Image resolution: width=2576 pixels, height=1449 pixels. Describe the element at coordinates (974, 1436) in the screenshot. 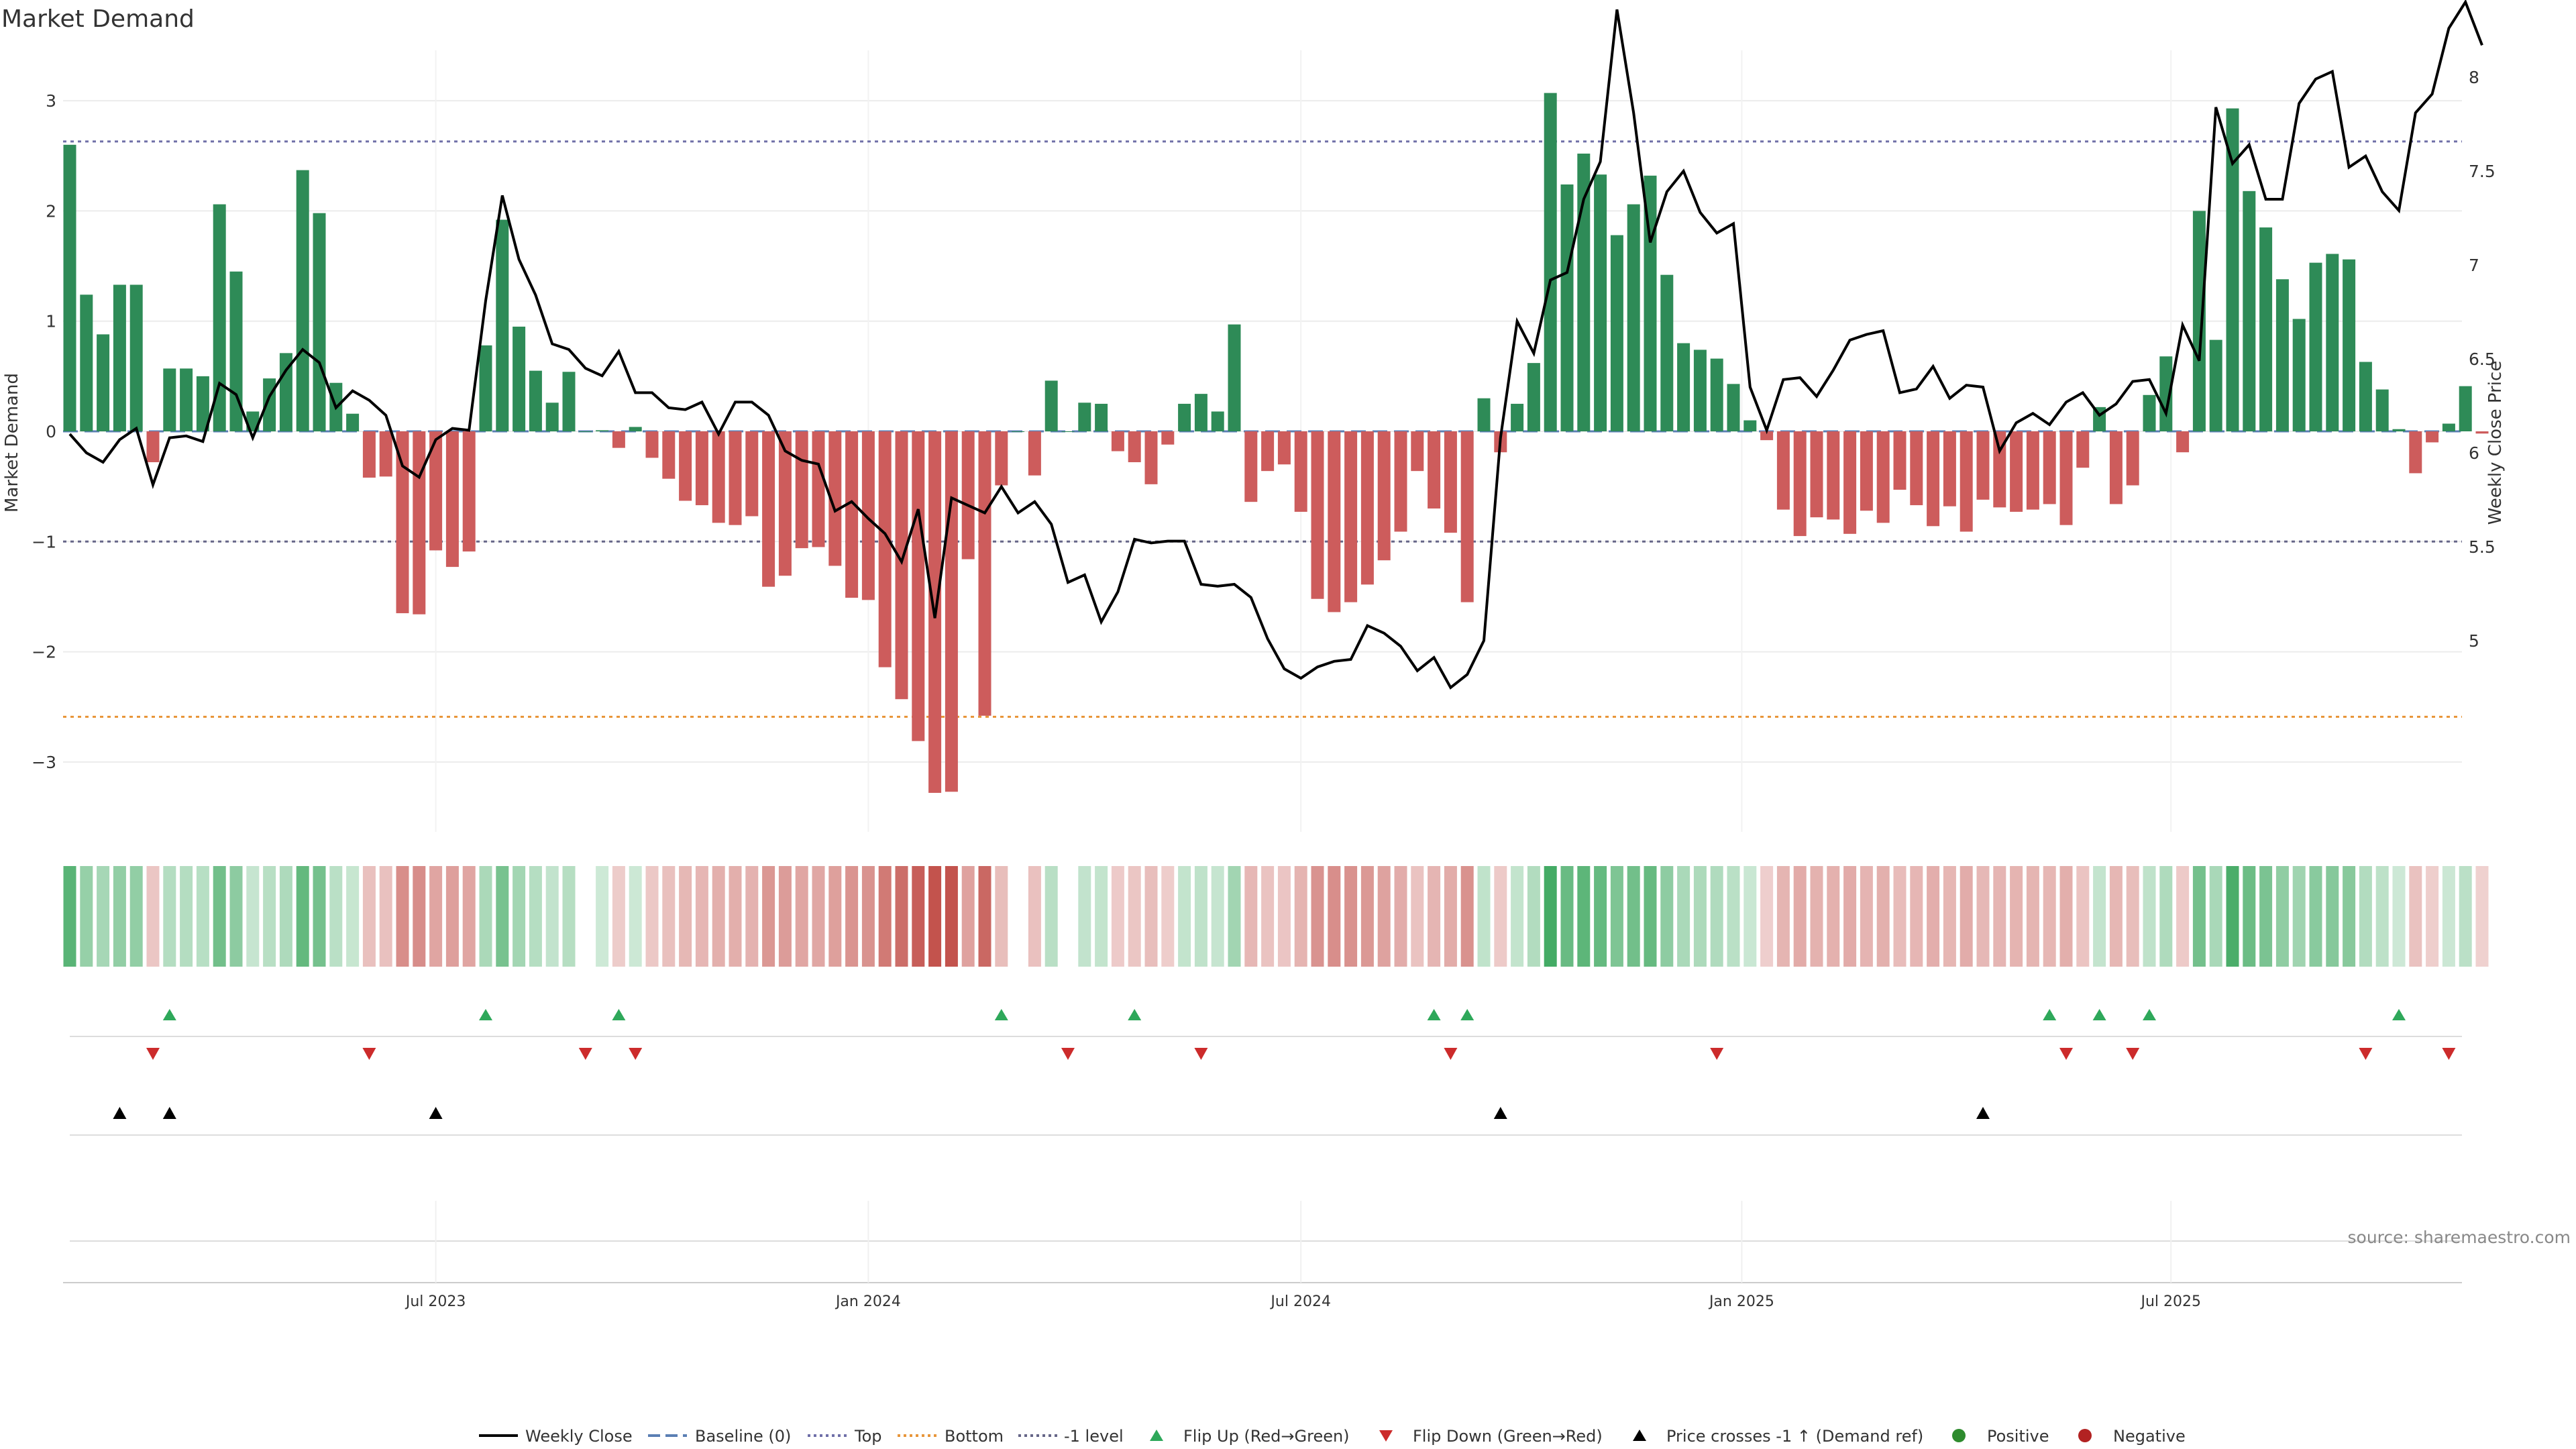

I see `legend-label: Bottom` at that location.